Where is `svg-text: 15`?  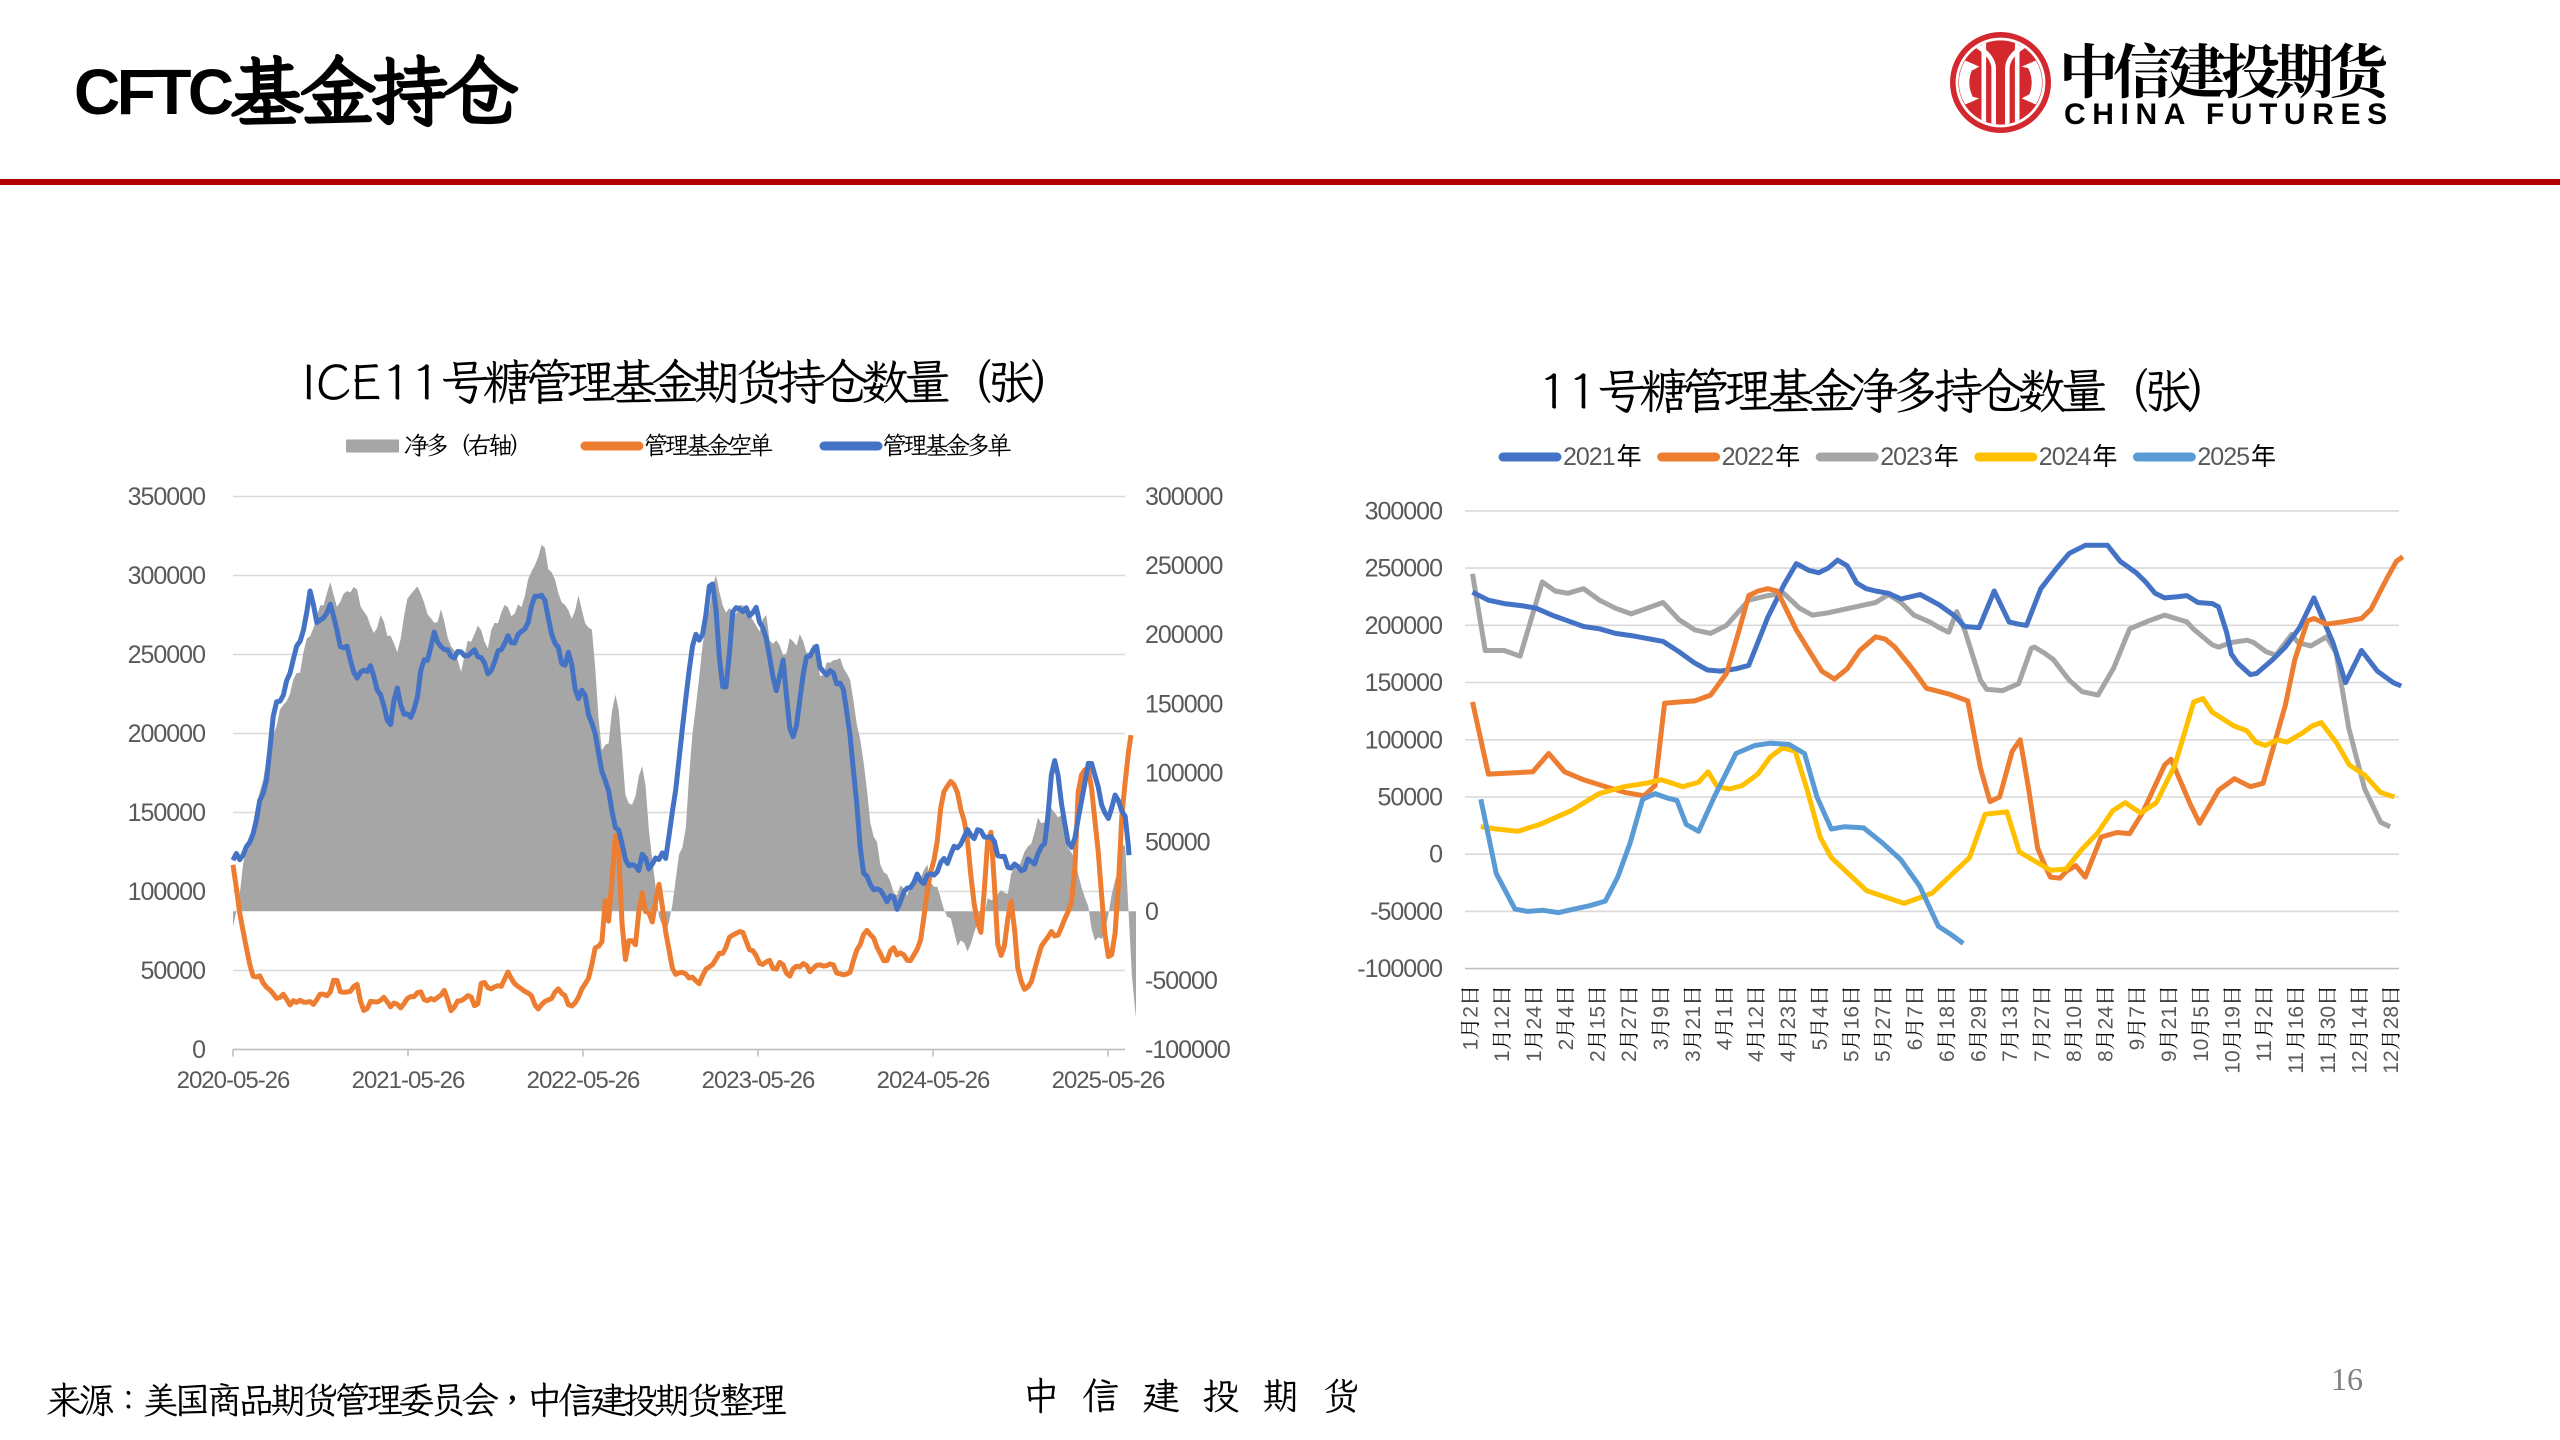
svg-text: 15 is located at coordinates (1598, 1017).